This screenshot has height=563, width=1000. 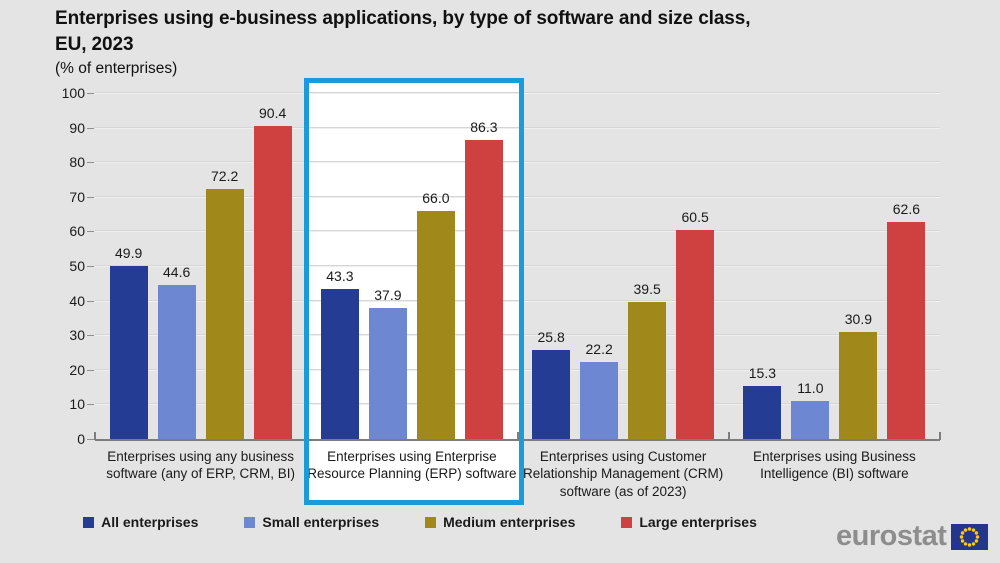 I want to click on chart-subtitle: (% of enterprises), so click(x=116, y=68).